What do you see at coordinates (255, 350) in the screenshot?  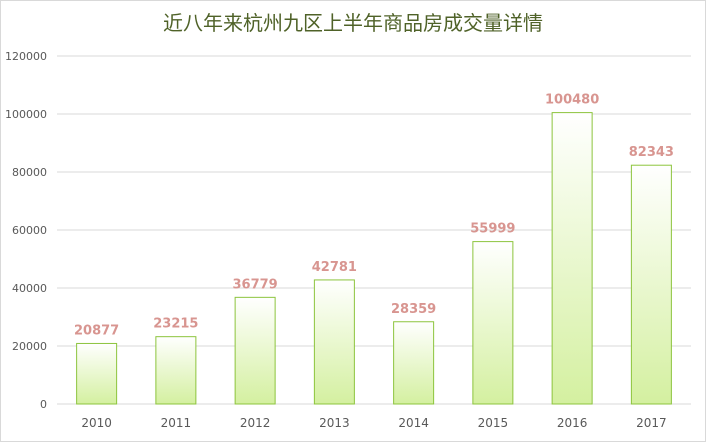 I see `bar-2012` at bounding box center [255, 350].